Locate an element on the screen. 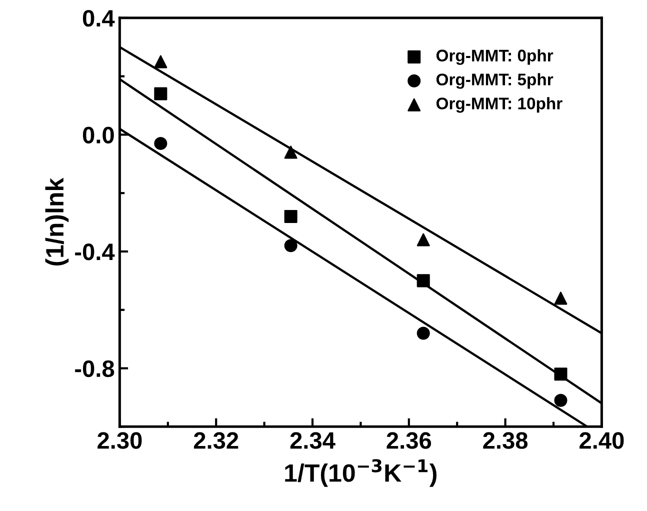  x-tick-label: 2.30 is located at coordinates (120, 440).